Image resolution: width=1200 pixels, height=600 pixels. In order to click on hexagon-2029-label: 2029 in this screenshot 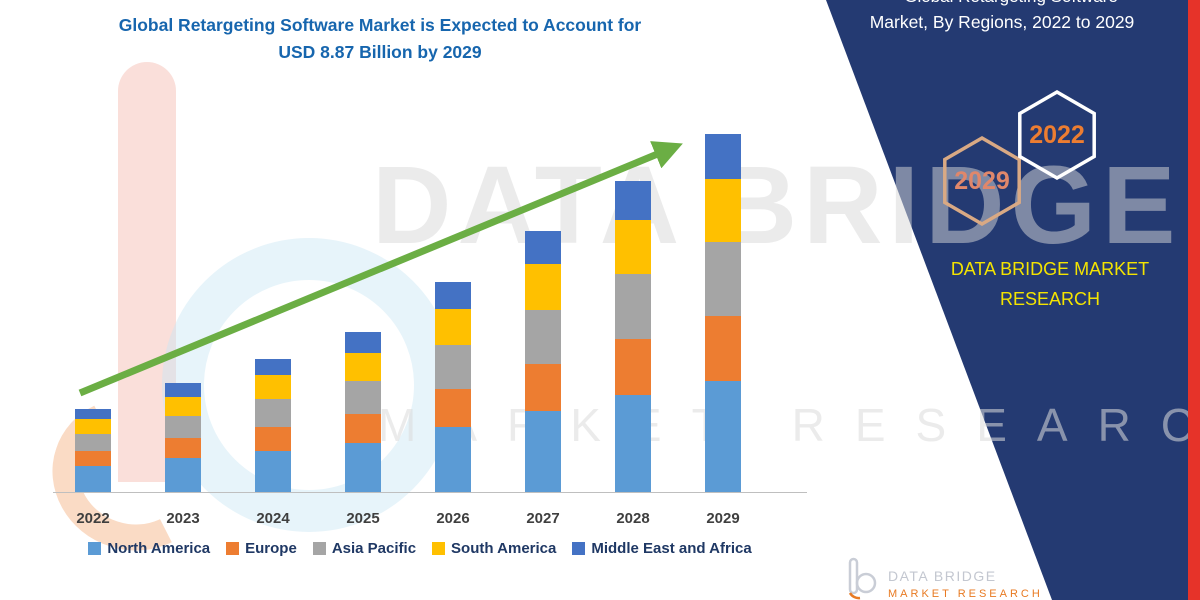, I will do `click(982, 181)`.